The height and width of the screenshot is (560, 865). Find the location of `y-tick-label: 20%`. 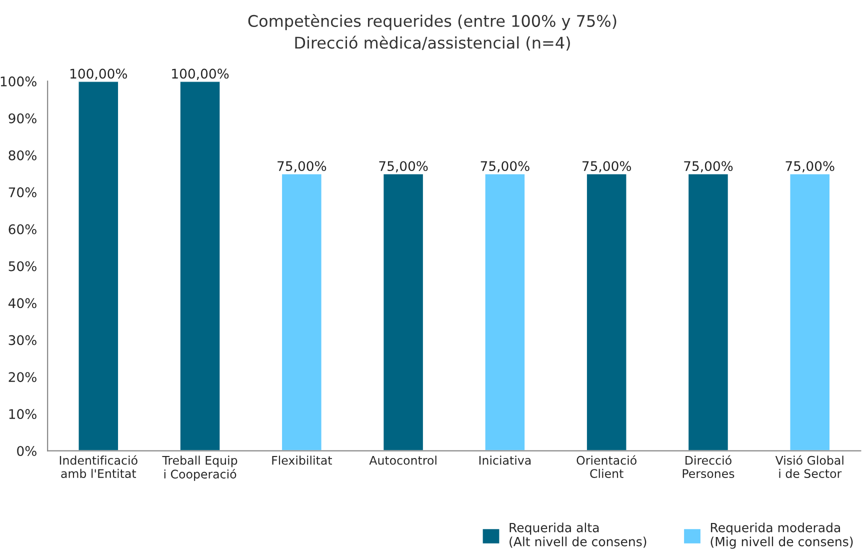

y-tick-label: 20% is located at coordinates (22, 377).